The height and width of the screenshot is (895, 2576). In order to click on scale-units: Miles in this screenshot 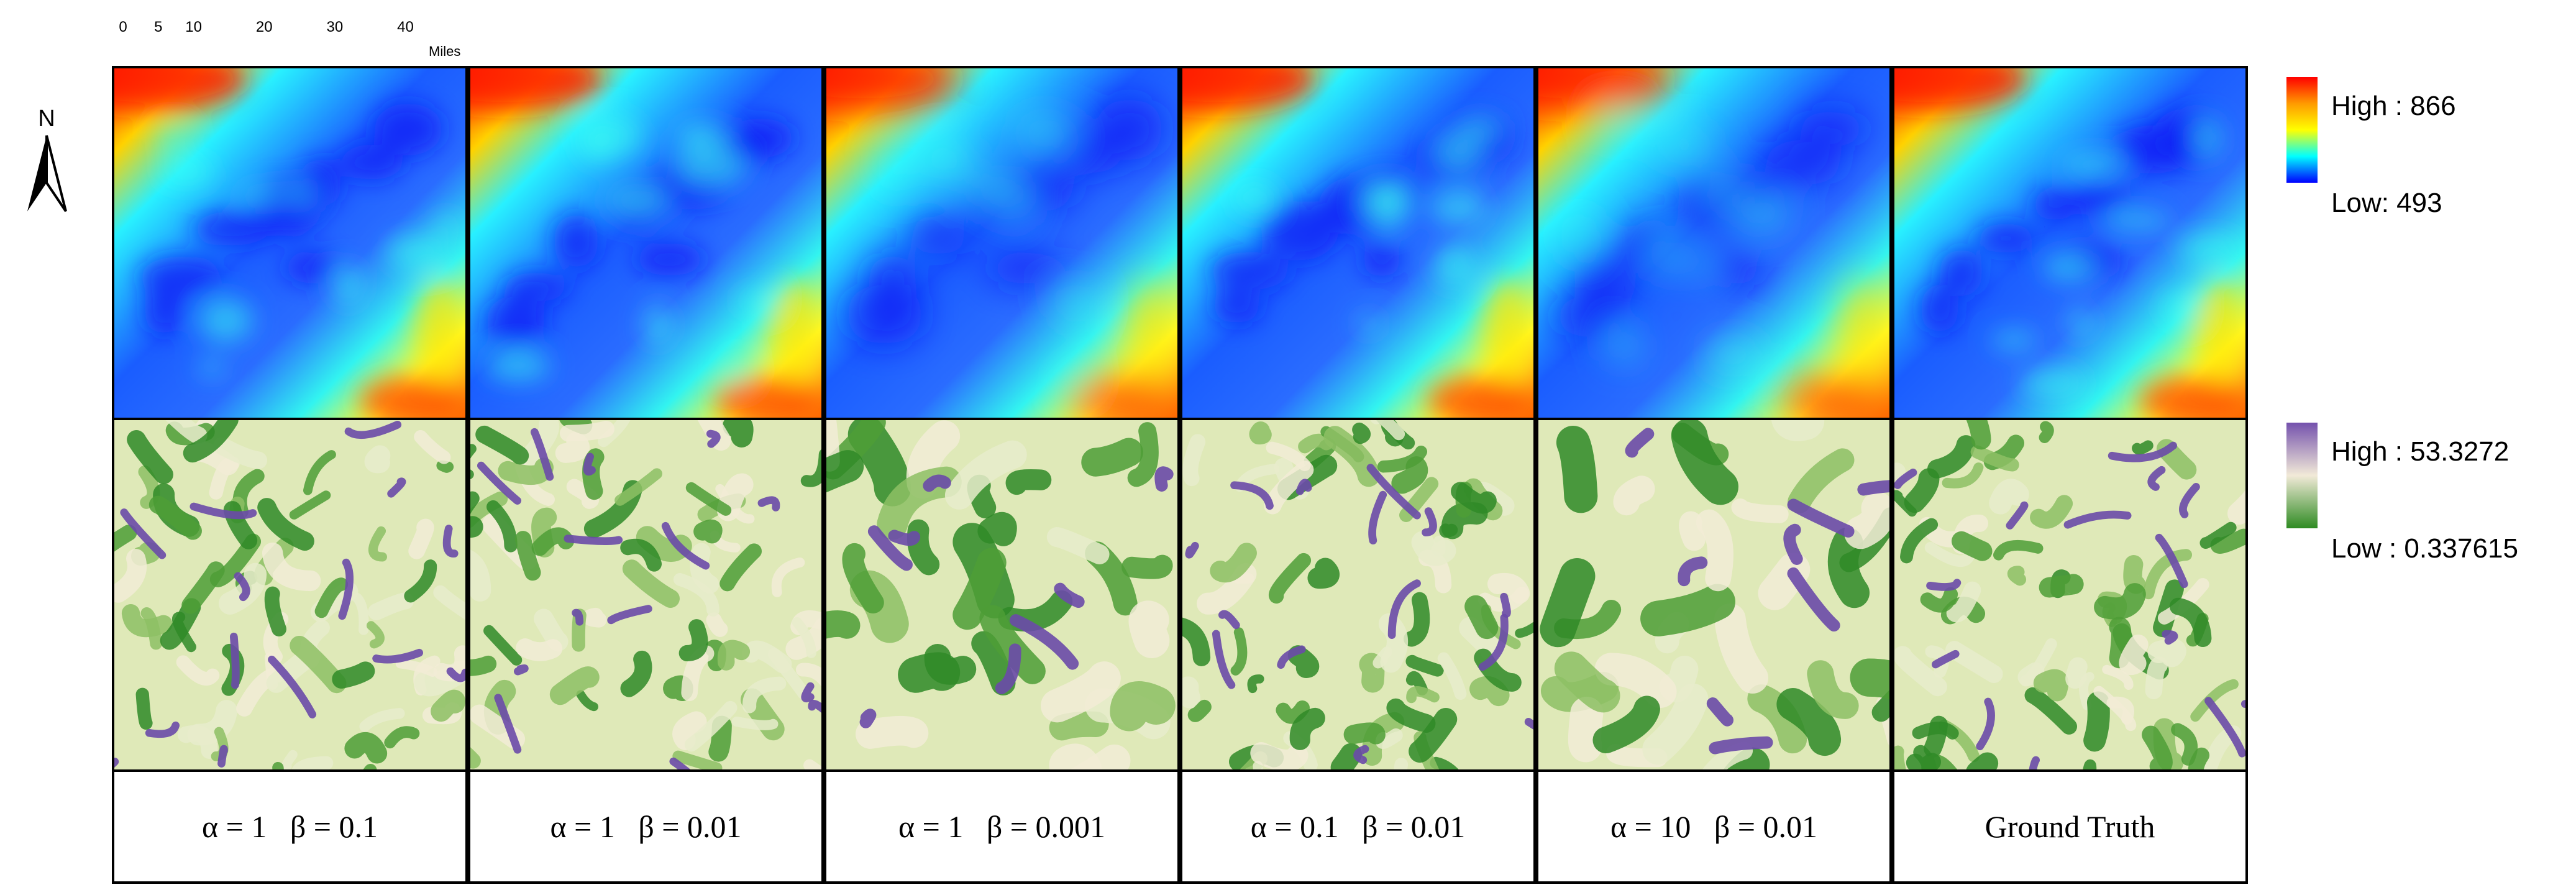, I will do `click(445, 51)`.